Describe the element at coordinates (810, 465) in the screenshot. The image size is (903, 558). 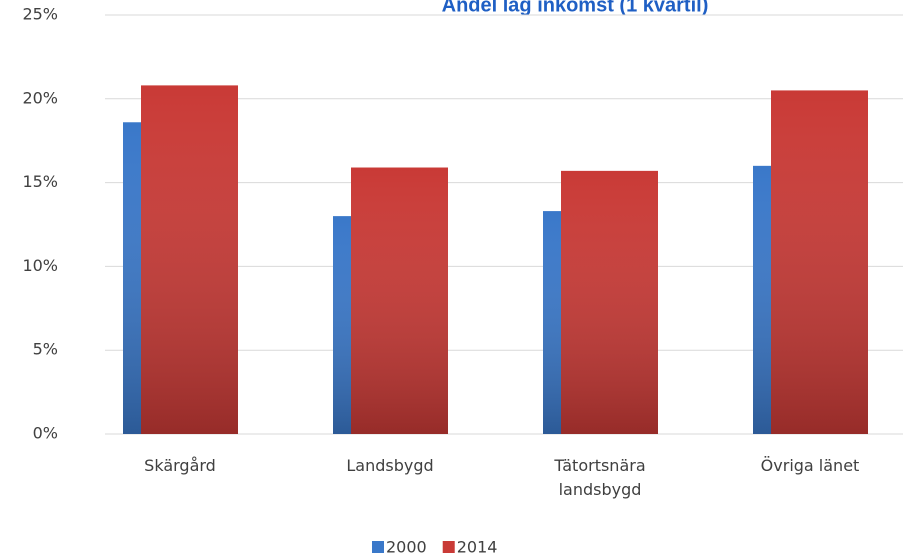
I see `x-tick-label: Övriga länet` at that location.